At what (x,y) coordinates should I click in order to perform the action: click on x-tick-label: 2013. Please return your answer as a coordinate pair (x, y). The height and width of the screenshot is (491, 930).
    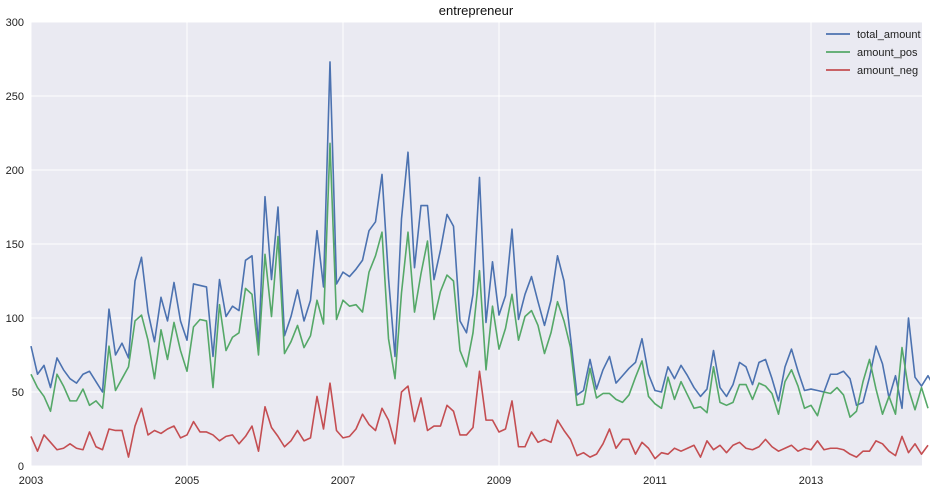
    Looking at the image, I should click on (811, 481).